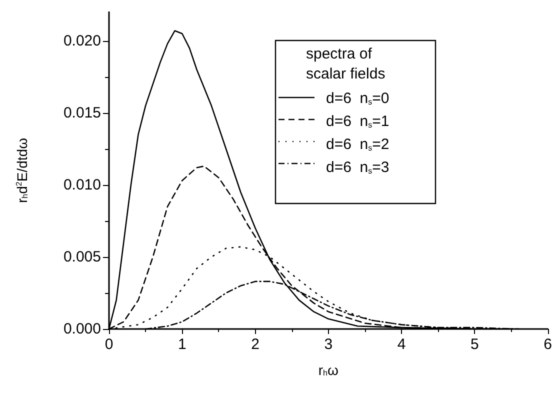 The width and height of the screenshot is (555, 400). I want to click on x-tick-label: 5, so click(474, 344).